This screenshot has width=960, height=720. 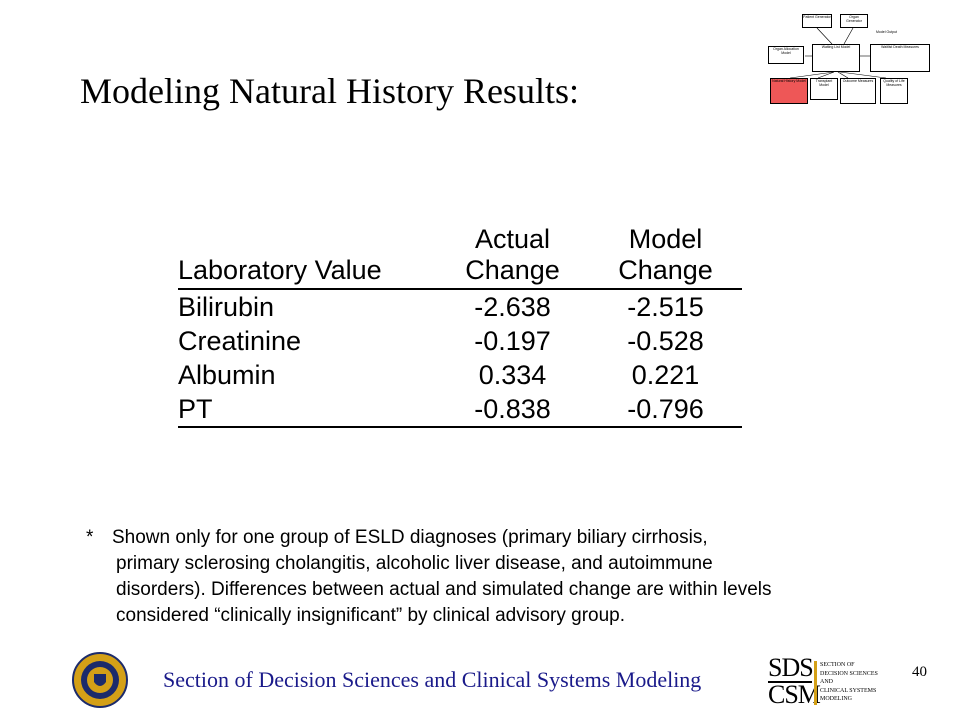 What do you see at coordinates (887, 32) in the screenshot?
I see `diagram-label-output: Model Output` at bounding box center [887, 32].